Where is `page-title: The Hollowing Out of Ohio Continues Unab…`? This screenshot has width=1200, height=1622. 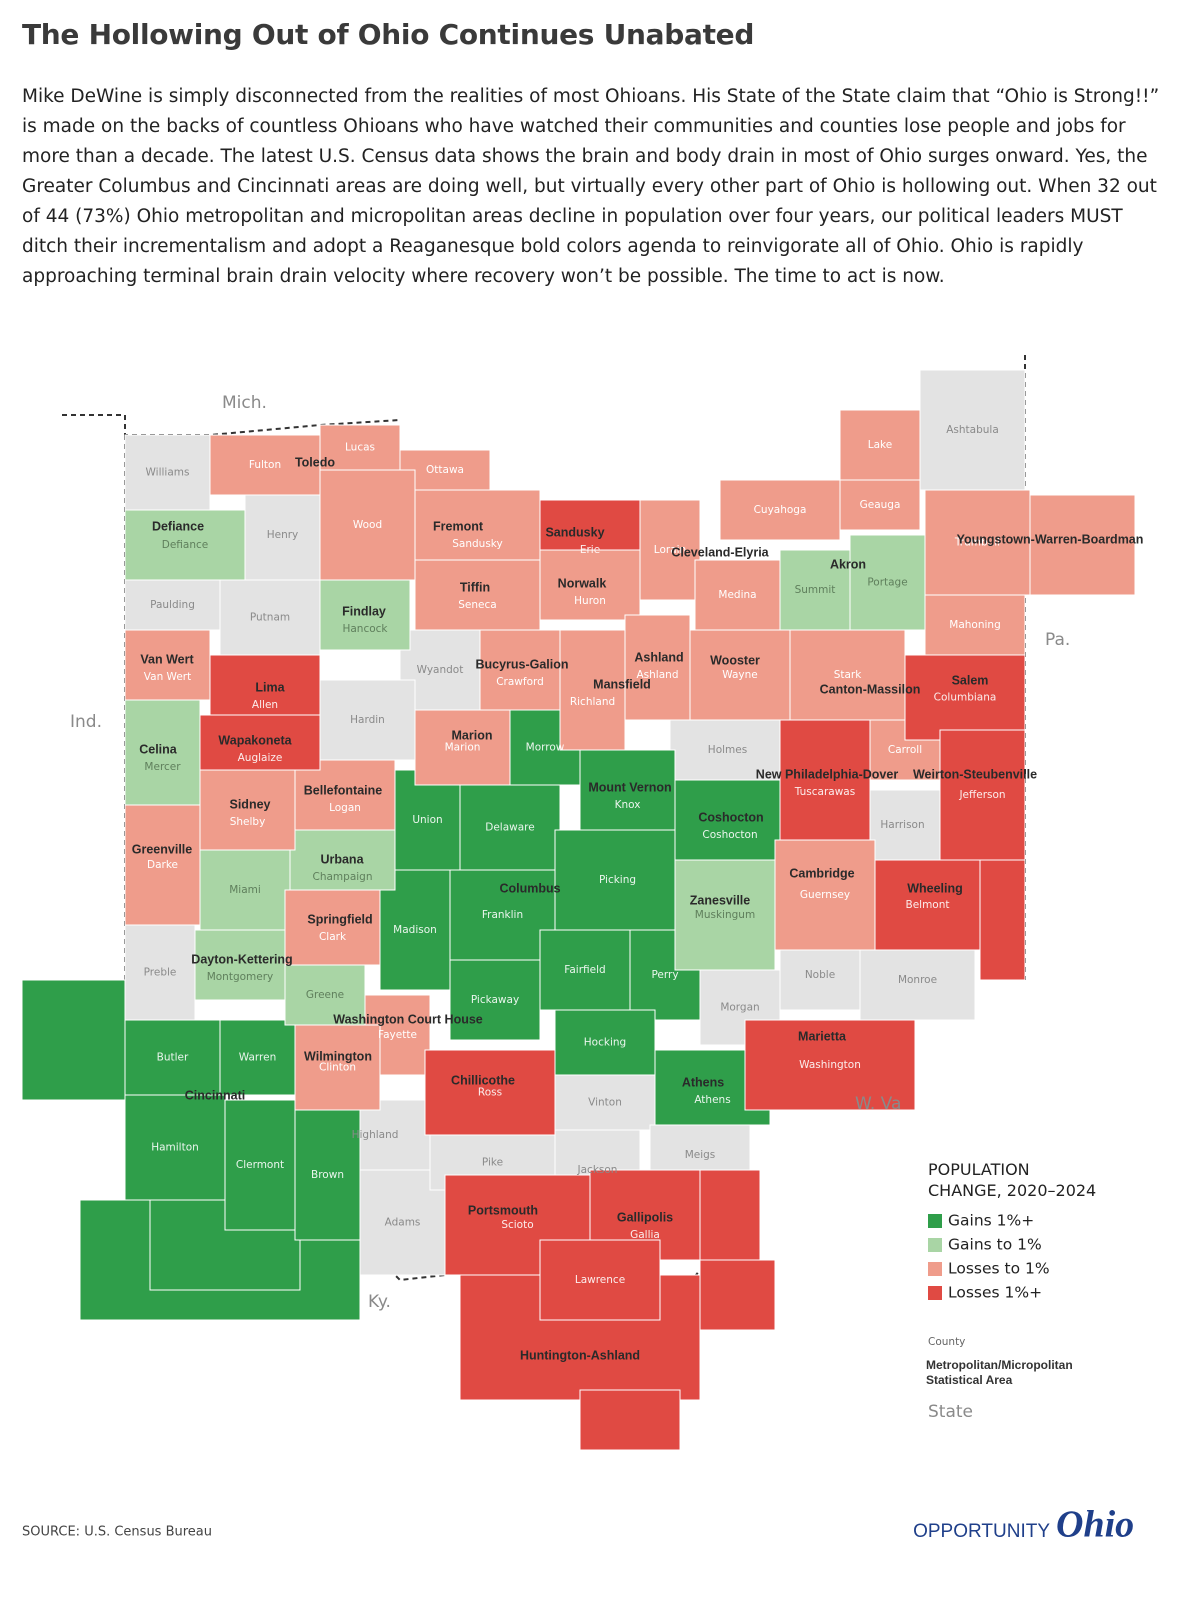
page-title: The Hollowing Out of Ohio Continues Unab… is located at coordinates (388, 34).